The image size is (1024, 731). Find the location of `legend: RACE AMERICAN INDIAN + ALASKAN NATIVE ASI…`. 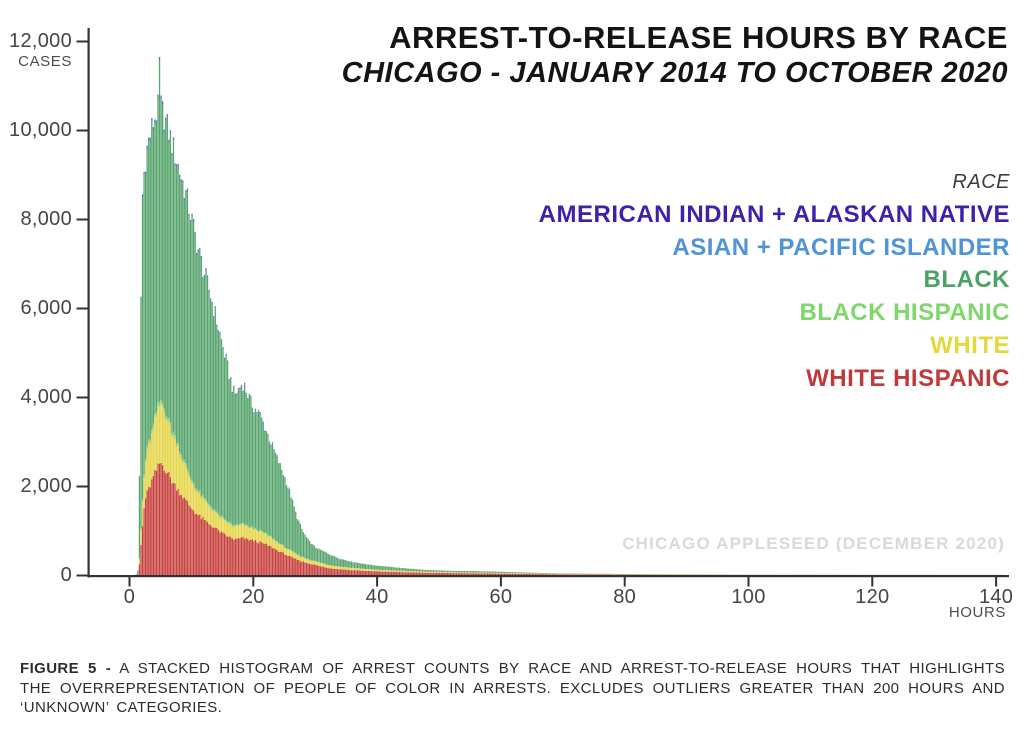

legend: RACE AMERICAN INDIAN + ALASKAN NATIVE ASI… is located at coordinates (774, 283).